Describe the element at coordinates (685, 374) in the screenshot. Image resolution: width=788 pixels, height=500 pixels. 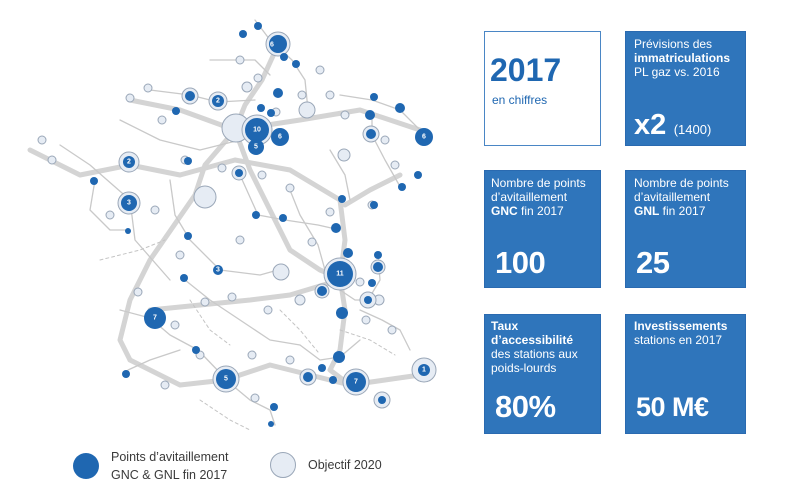
I see `card-invest: Investissements stations en 2017 50 M€` at that location.